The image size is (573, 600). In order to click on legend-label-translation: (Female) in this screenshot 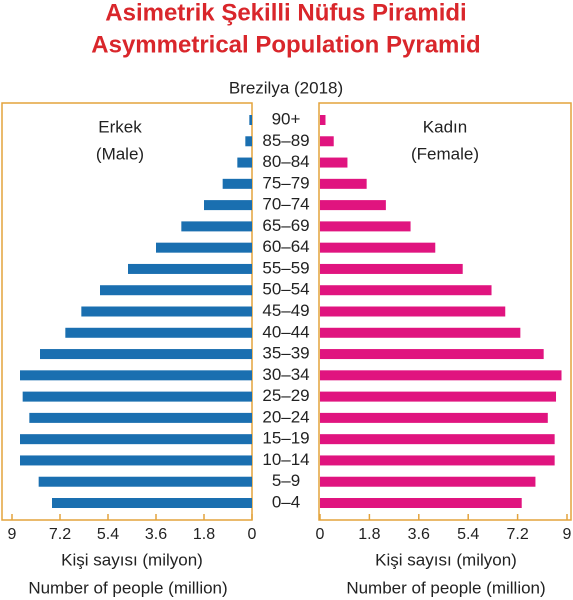, I will do `click(445, 153)`.